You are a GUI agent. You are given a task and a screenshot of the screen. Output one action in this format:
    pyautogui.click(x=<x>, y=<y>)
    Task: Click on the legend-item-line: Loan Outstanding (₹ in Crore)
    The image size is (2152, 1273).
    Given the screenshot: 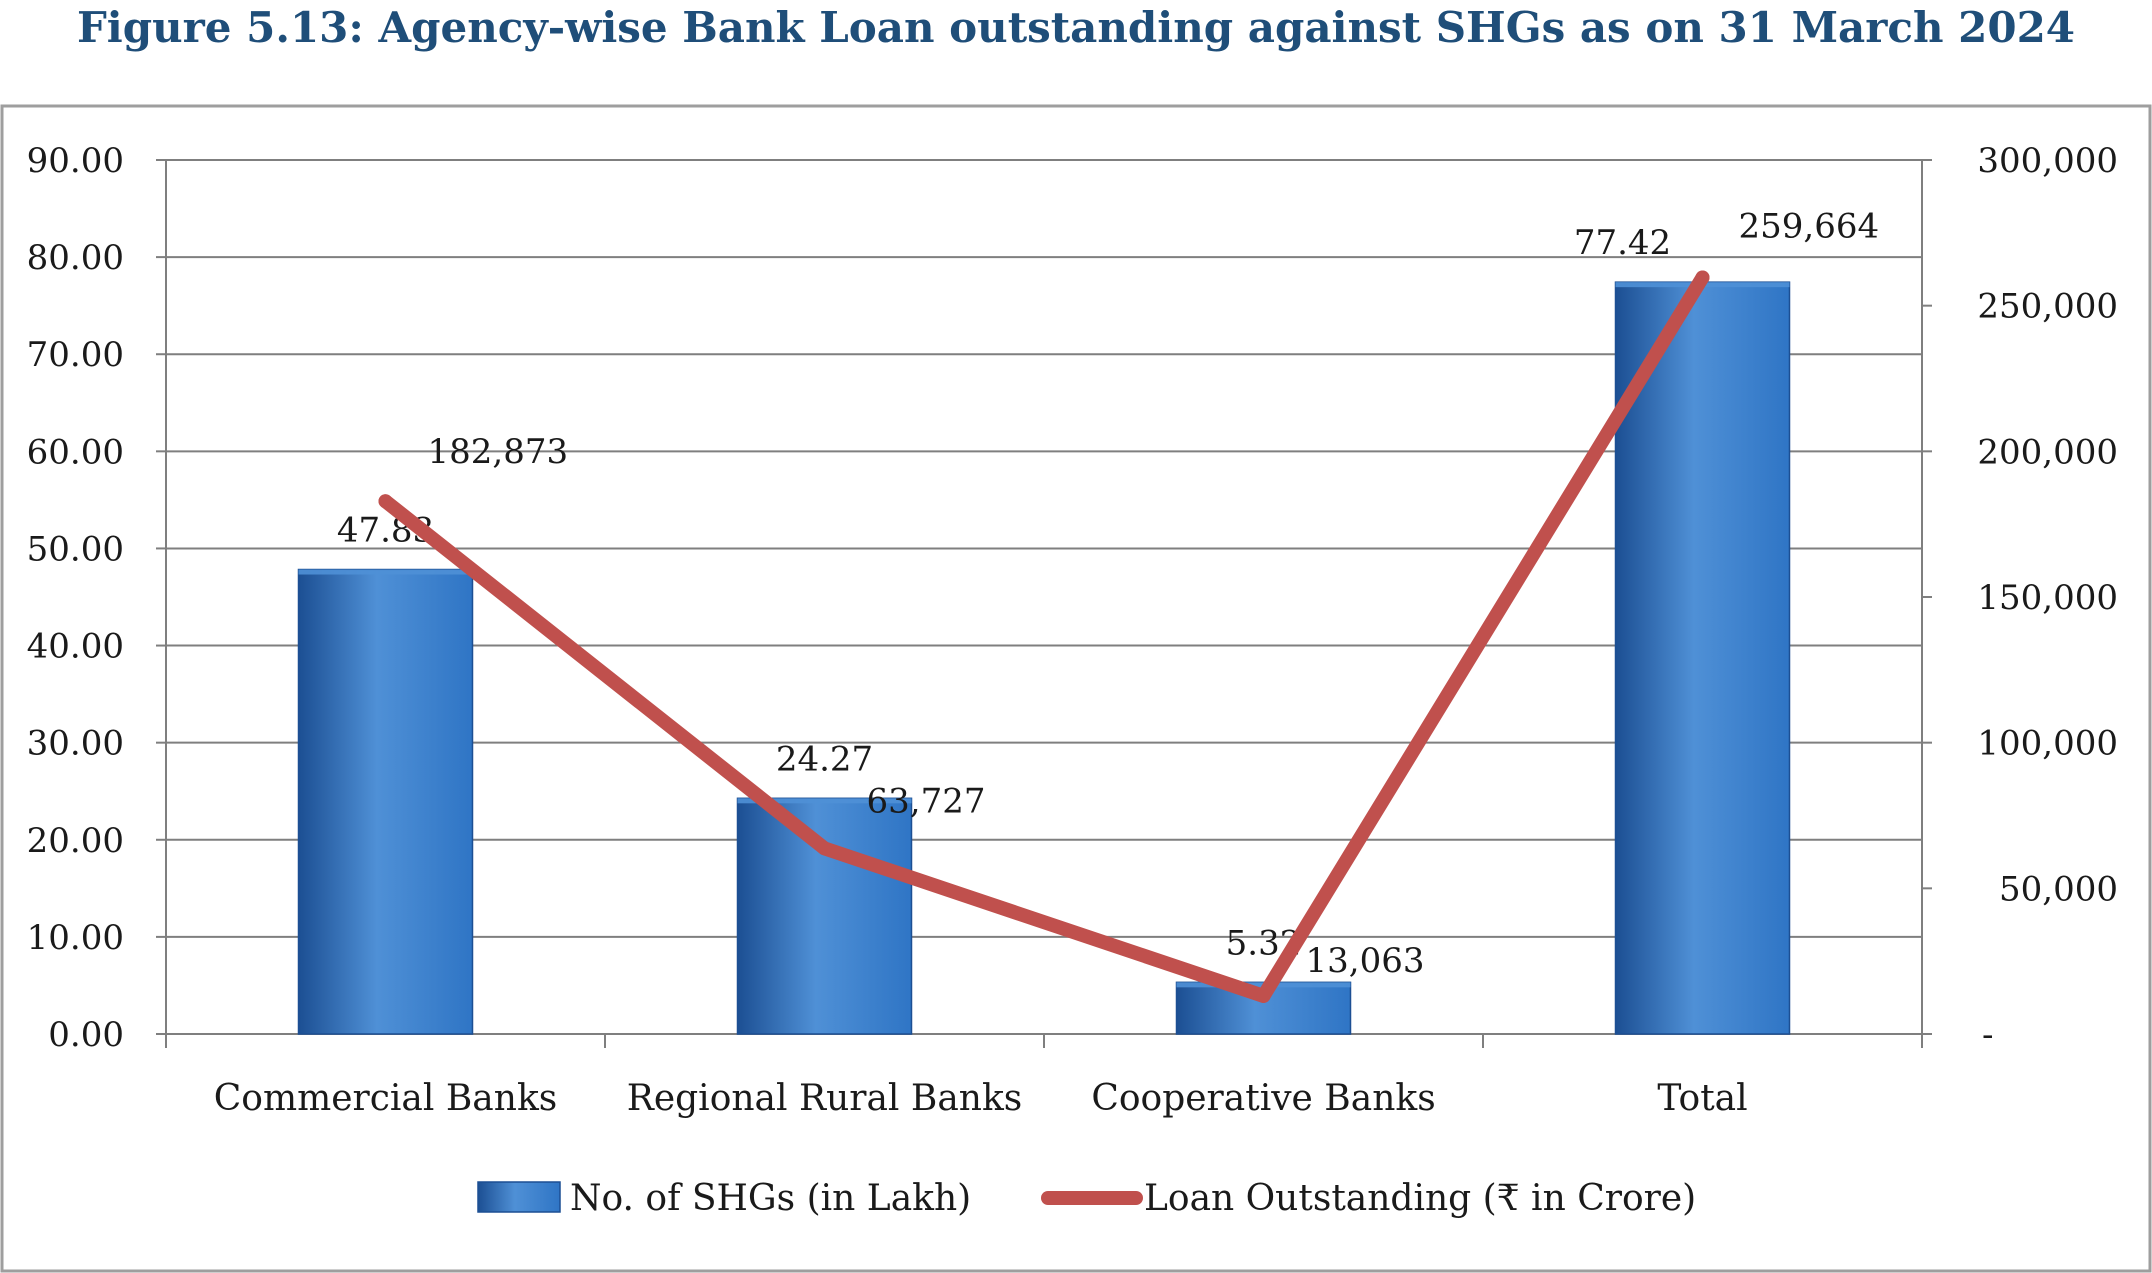 What is the action you would take?
    pyautogui.click(x=1368, y=1198)
    